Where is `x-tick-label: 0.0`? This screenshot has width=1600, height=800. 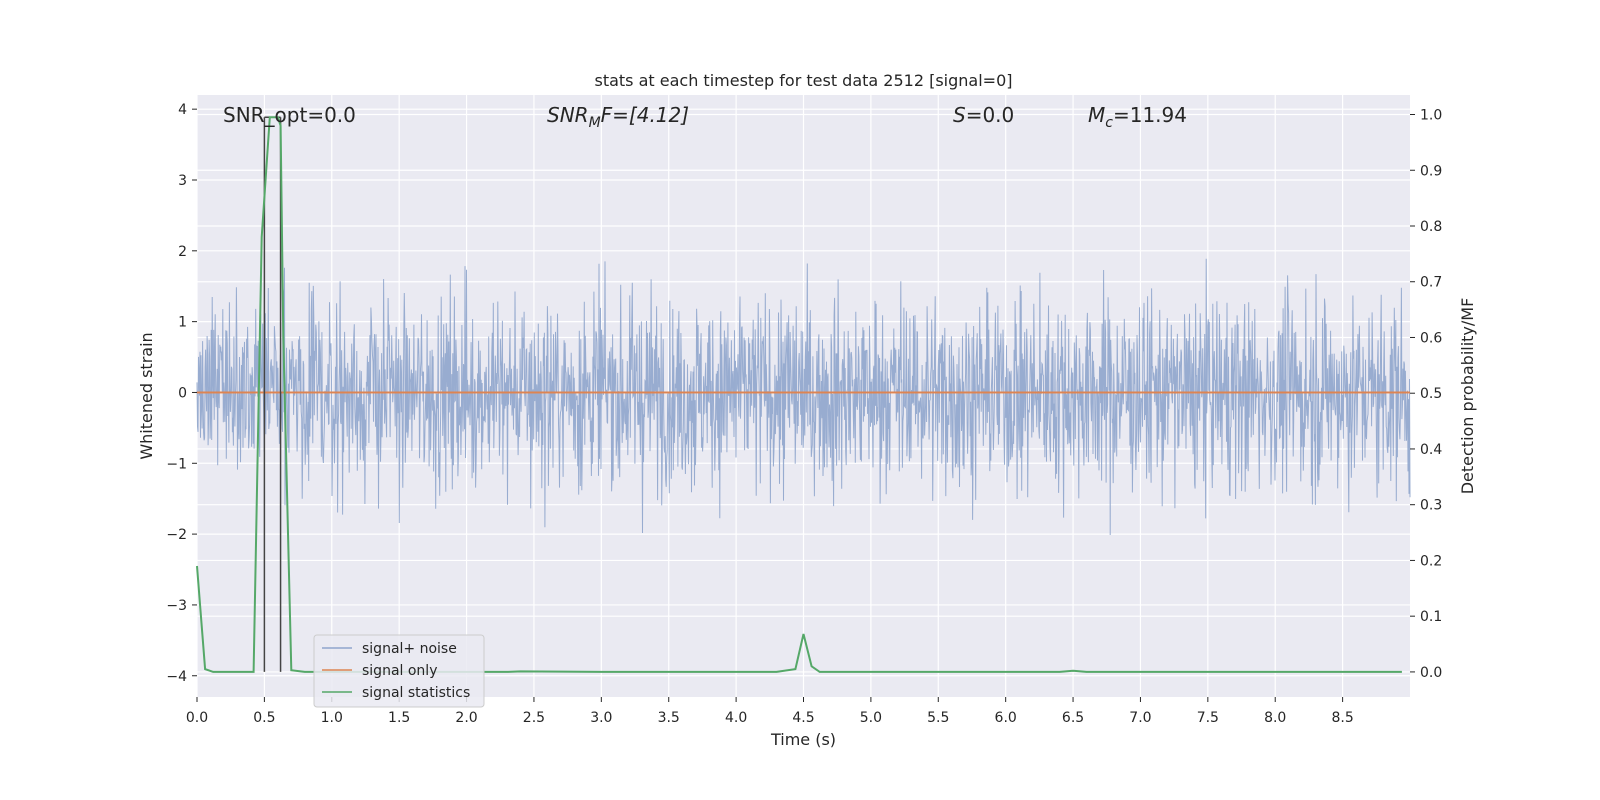
x-tick-label: 0.0 is located at coordinates (197, 718).